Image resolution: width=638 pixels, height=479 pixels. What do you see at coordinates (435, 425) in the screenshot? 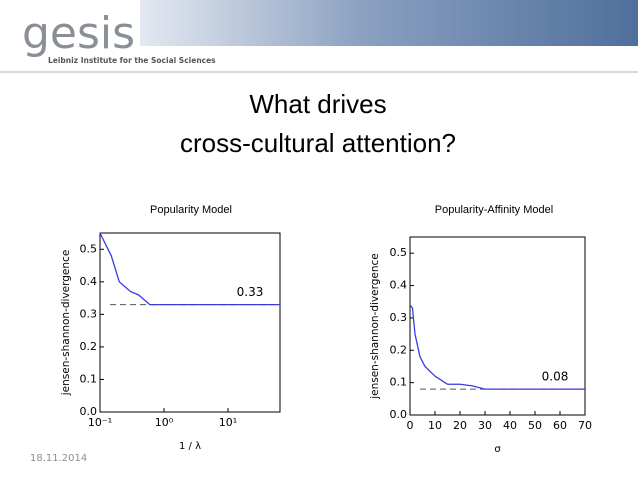
I see `x-tick-label: 10` at bounding box center [435, 425].